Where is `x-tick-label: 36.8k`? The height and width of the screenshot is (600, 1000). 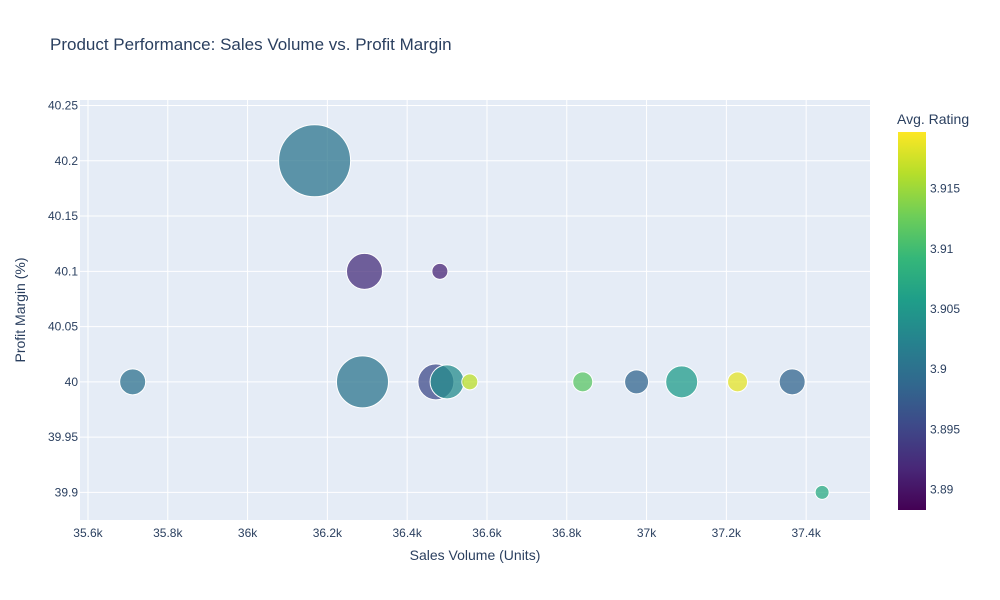 x-tick-label: 36.8k is located at coordinates (567, 533).